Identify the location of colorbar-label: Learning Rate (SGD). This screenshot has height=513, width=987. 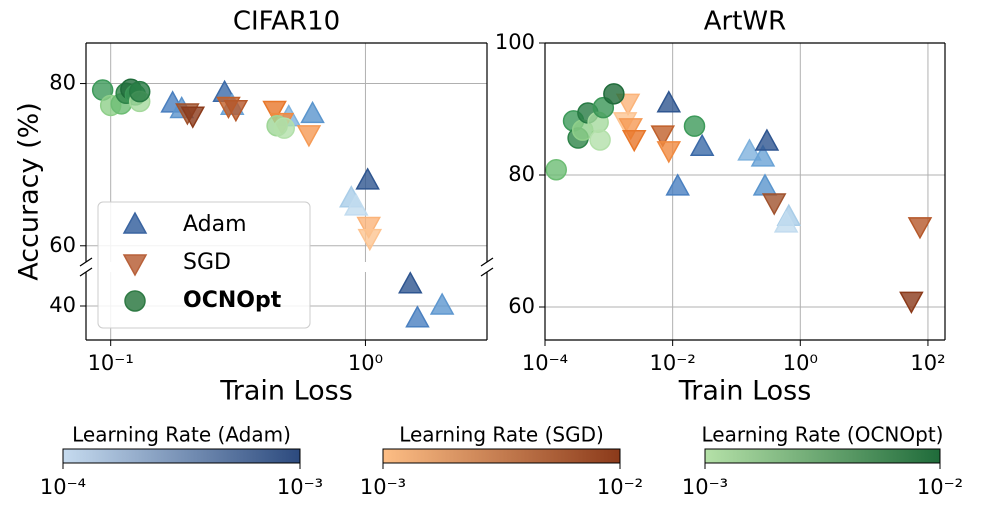
(501, 435).